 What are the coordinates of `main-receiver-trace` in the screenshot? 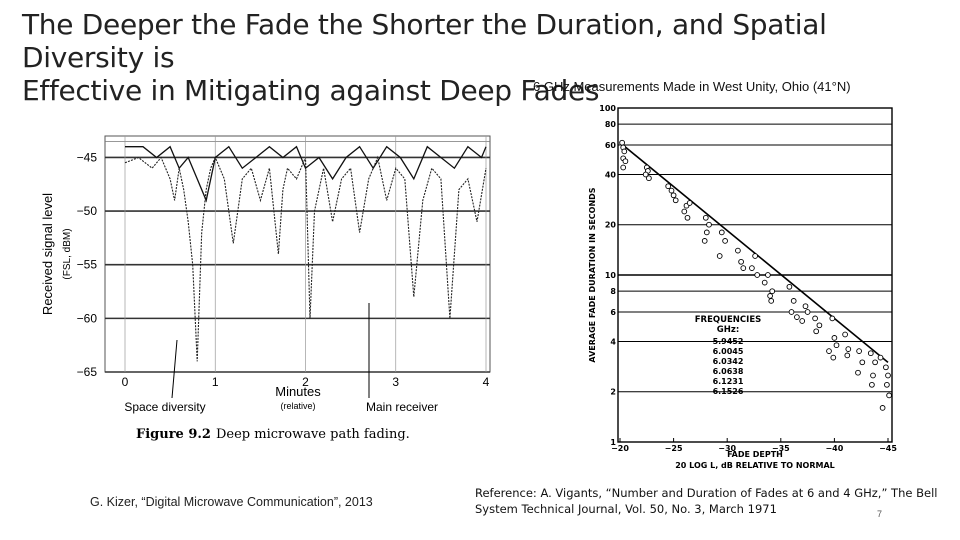 It's located at (306, 174).